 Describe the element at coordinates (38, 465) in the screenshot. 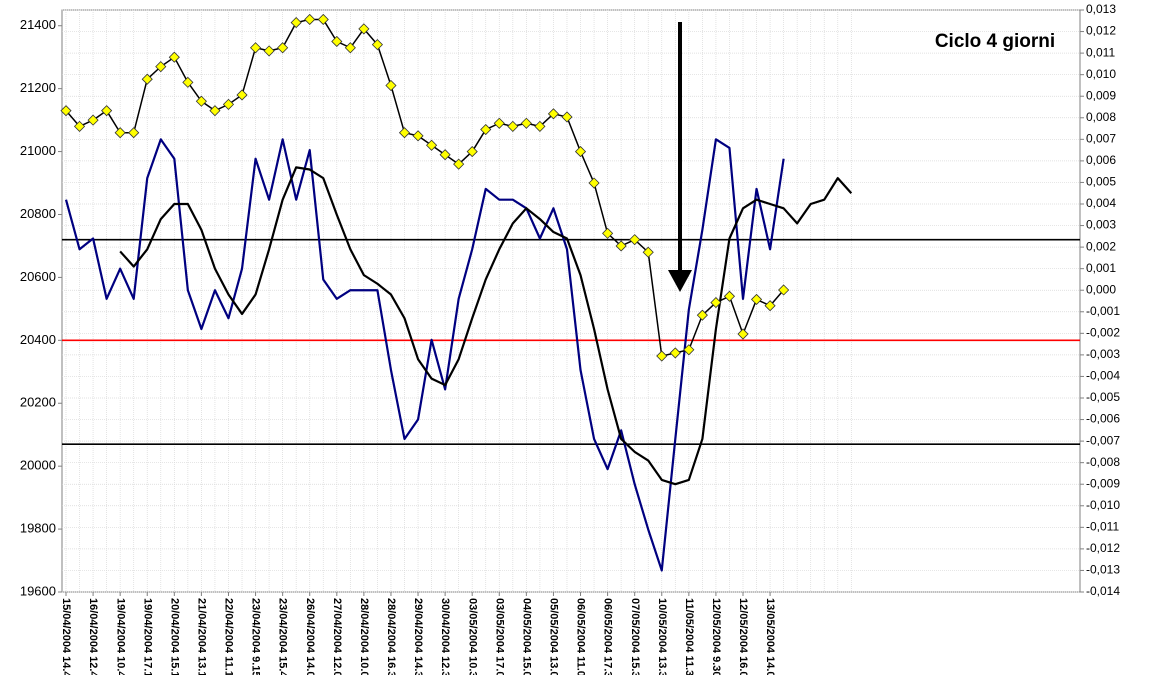

I see `y-tick-label: 20000` at that location.